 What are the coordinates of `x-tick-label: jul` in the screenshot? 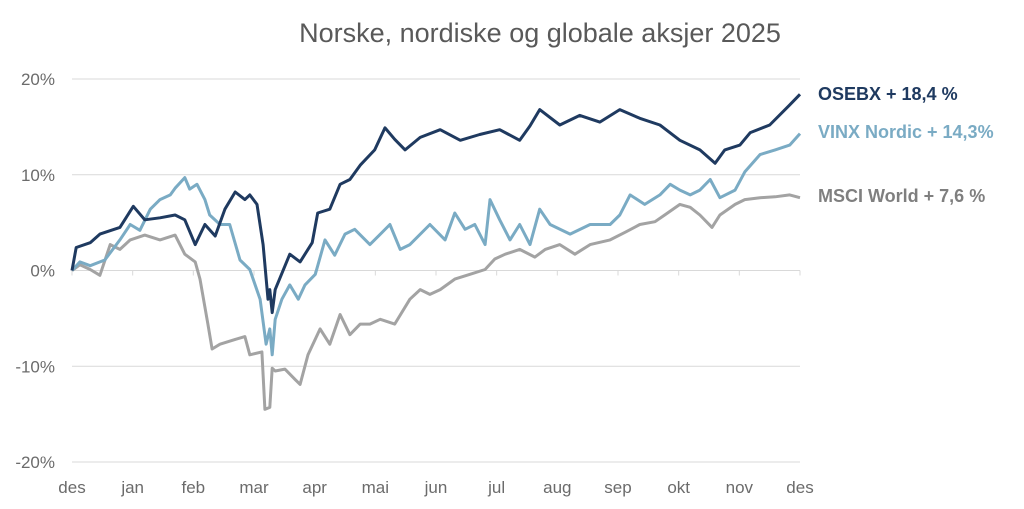 It's located at (496, 487).